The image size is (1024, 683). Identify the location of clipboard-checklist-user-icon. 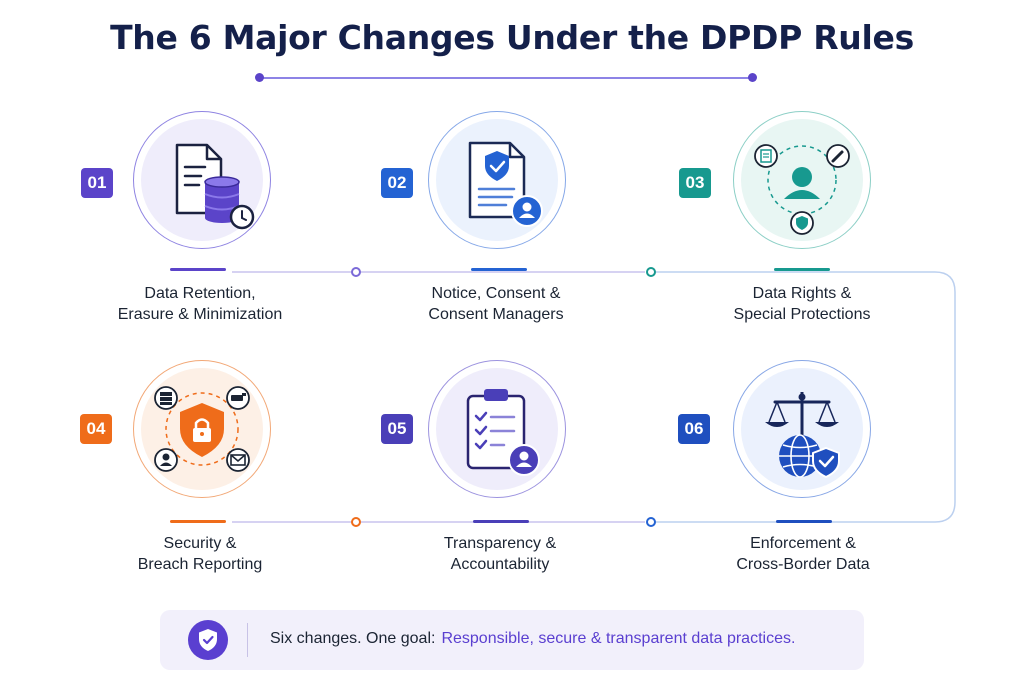
(503, 432).